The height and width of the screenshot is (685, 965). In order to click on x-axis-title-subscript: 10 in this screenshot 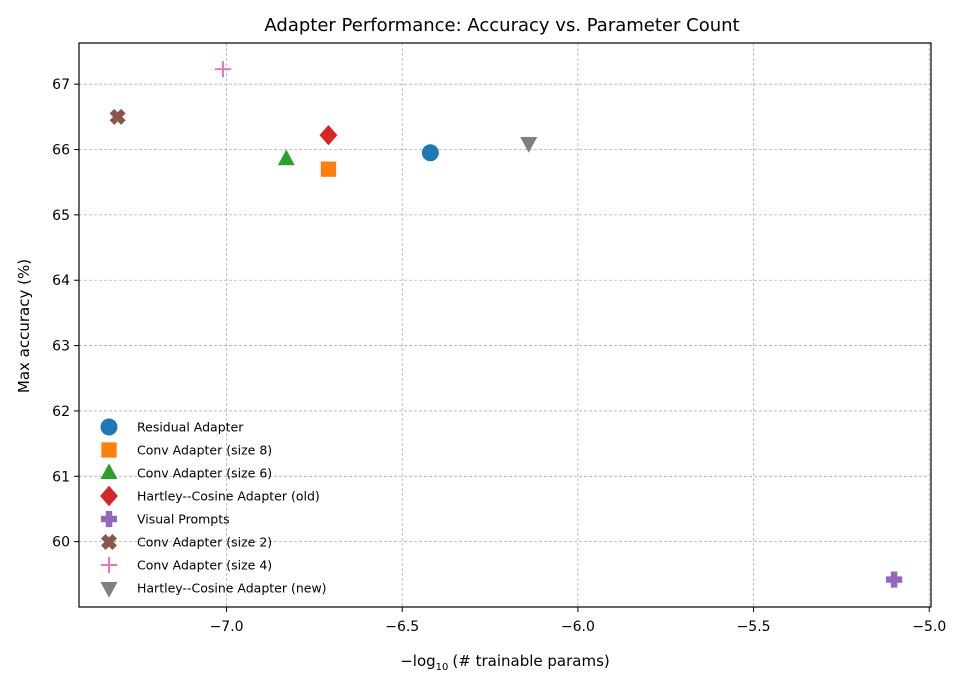, I will do `click(442, 667)`.